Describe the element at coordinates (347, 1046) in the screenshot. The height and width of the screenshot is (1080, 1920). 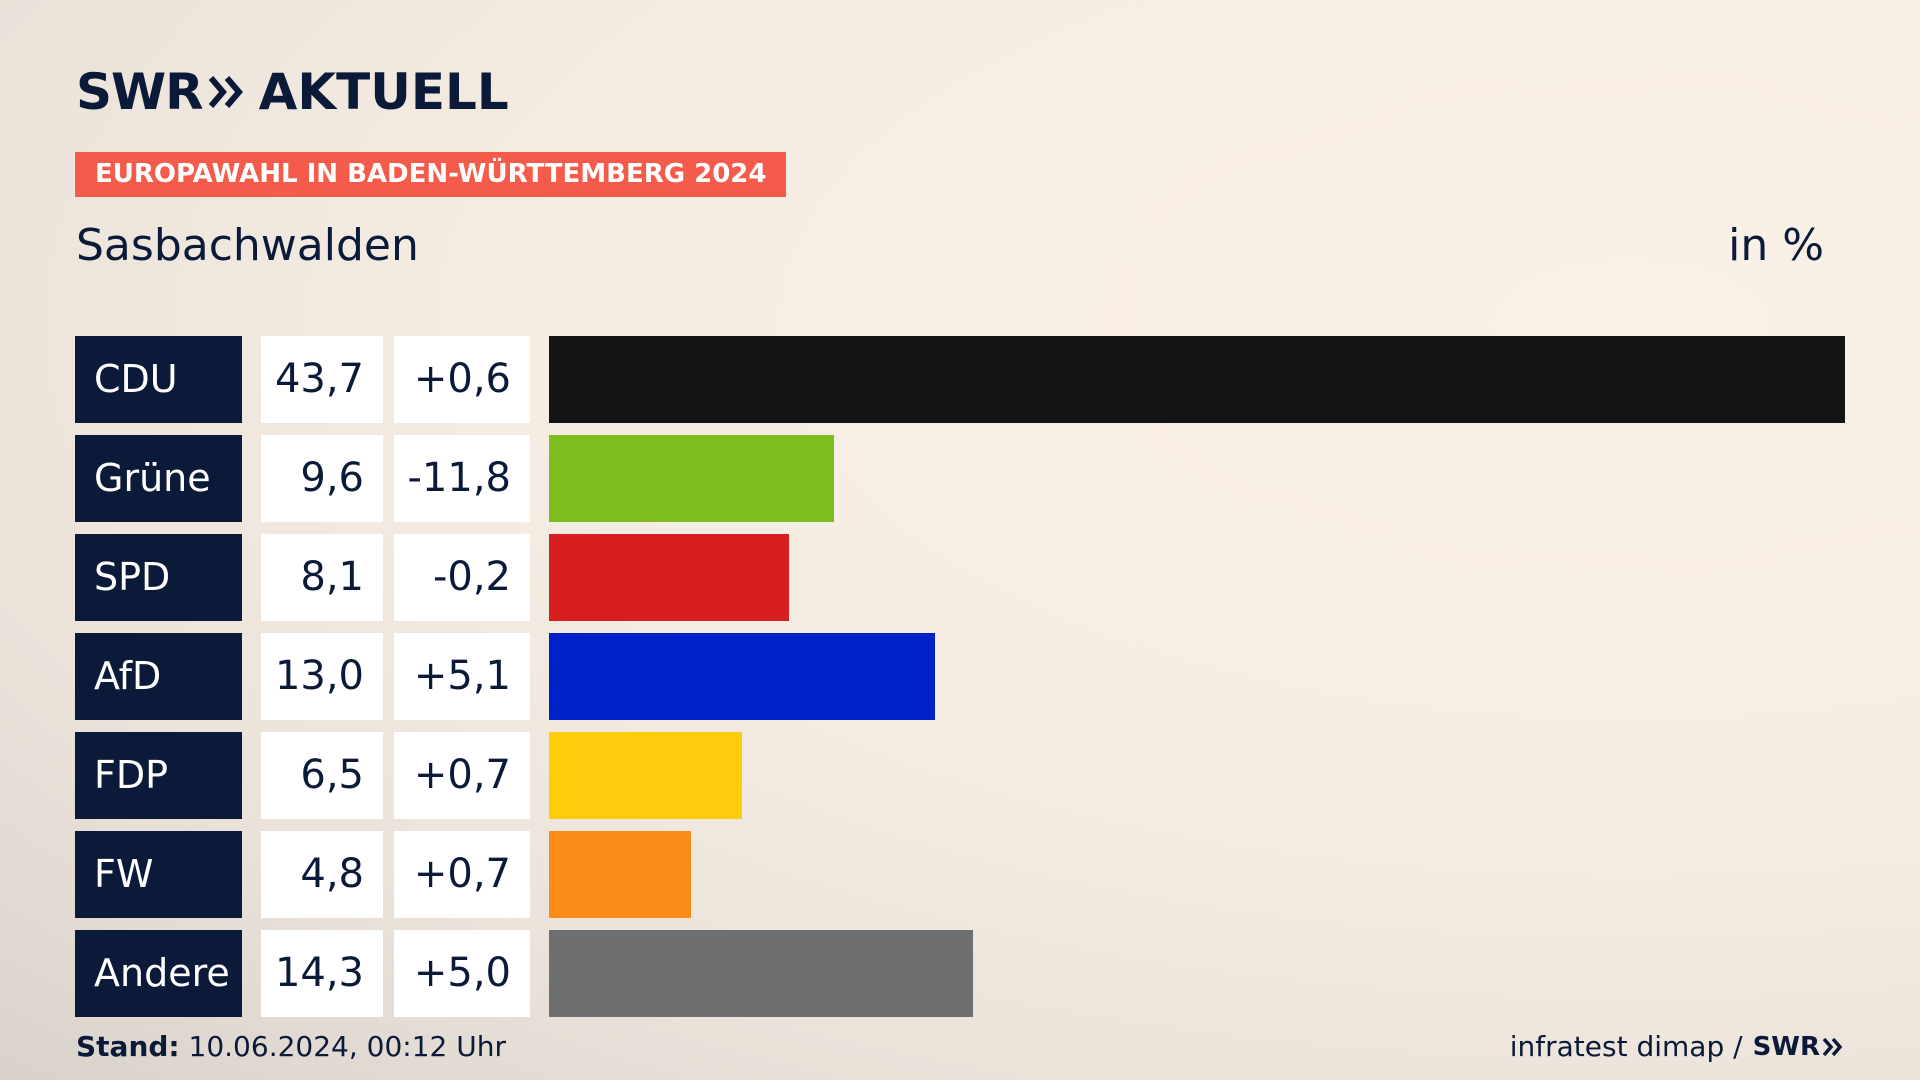
I see `stand-value: 10.06.2024, 00:12 Uhr` at that location.